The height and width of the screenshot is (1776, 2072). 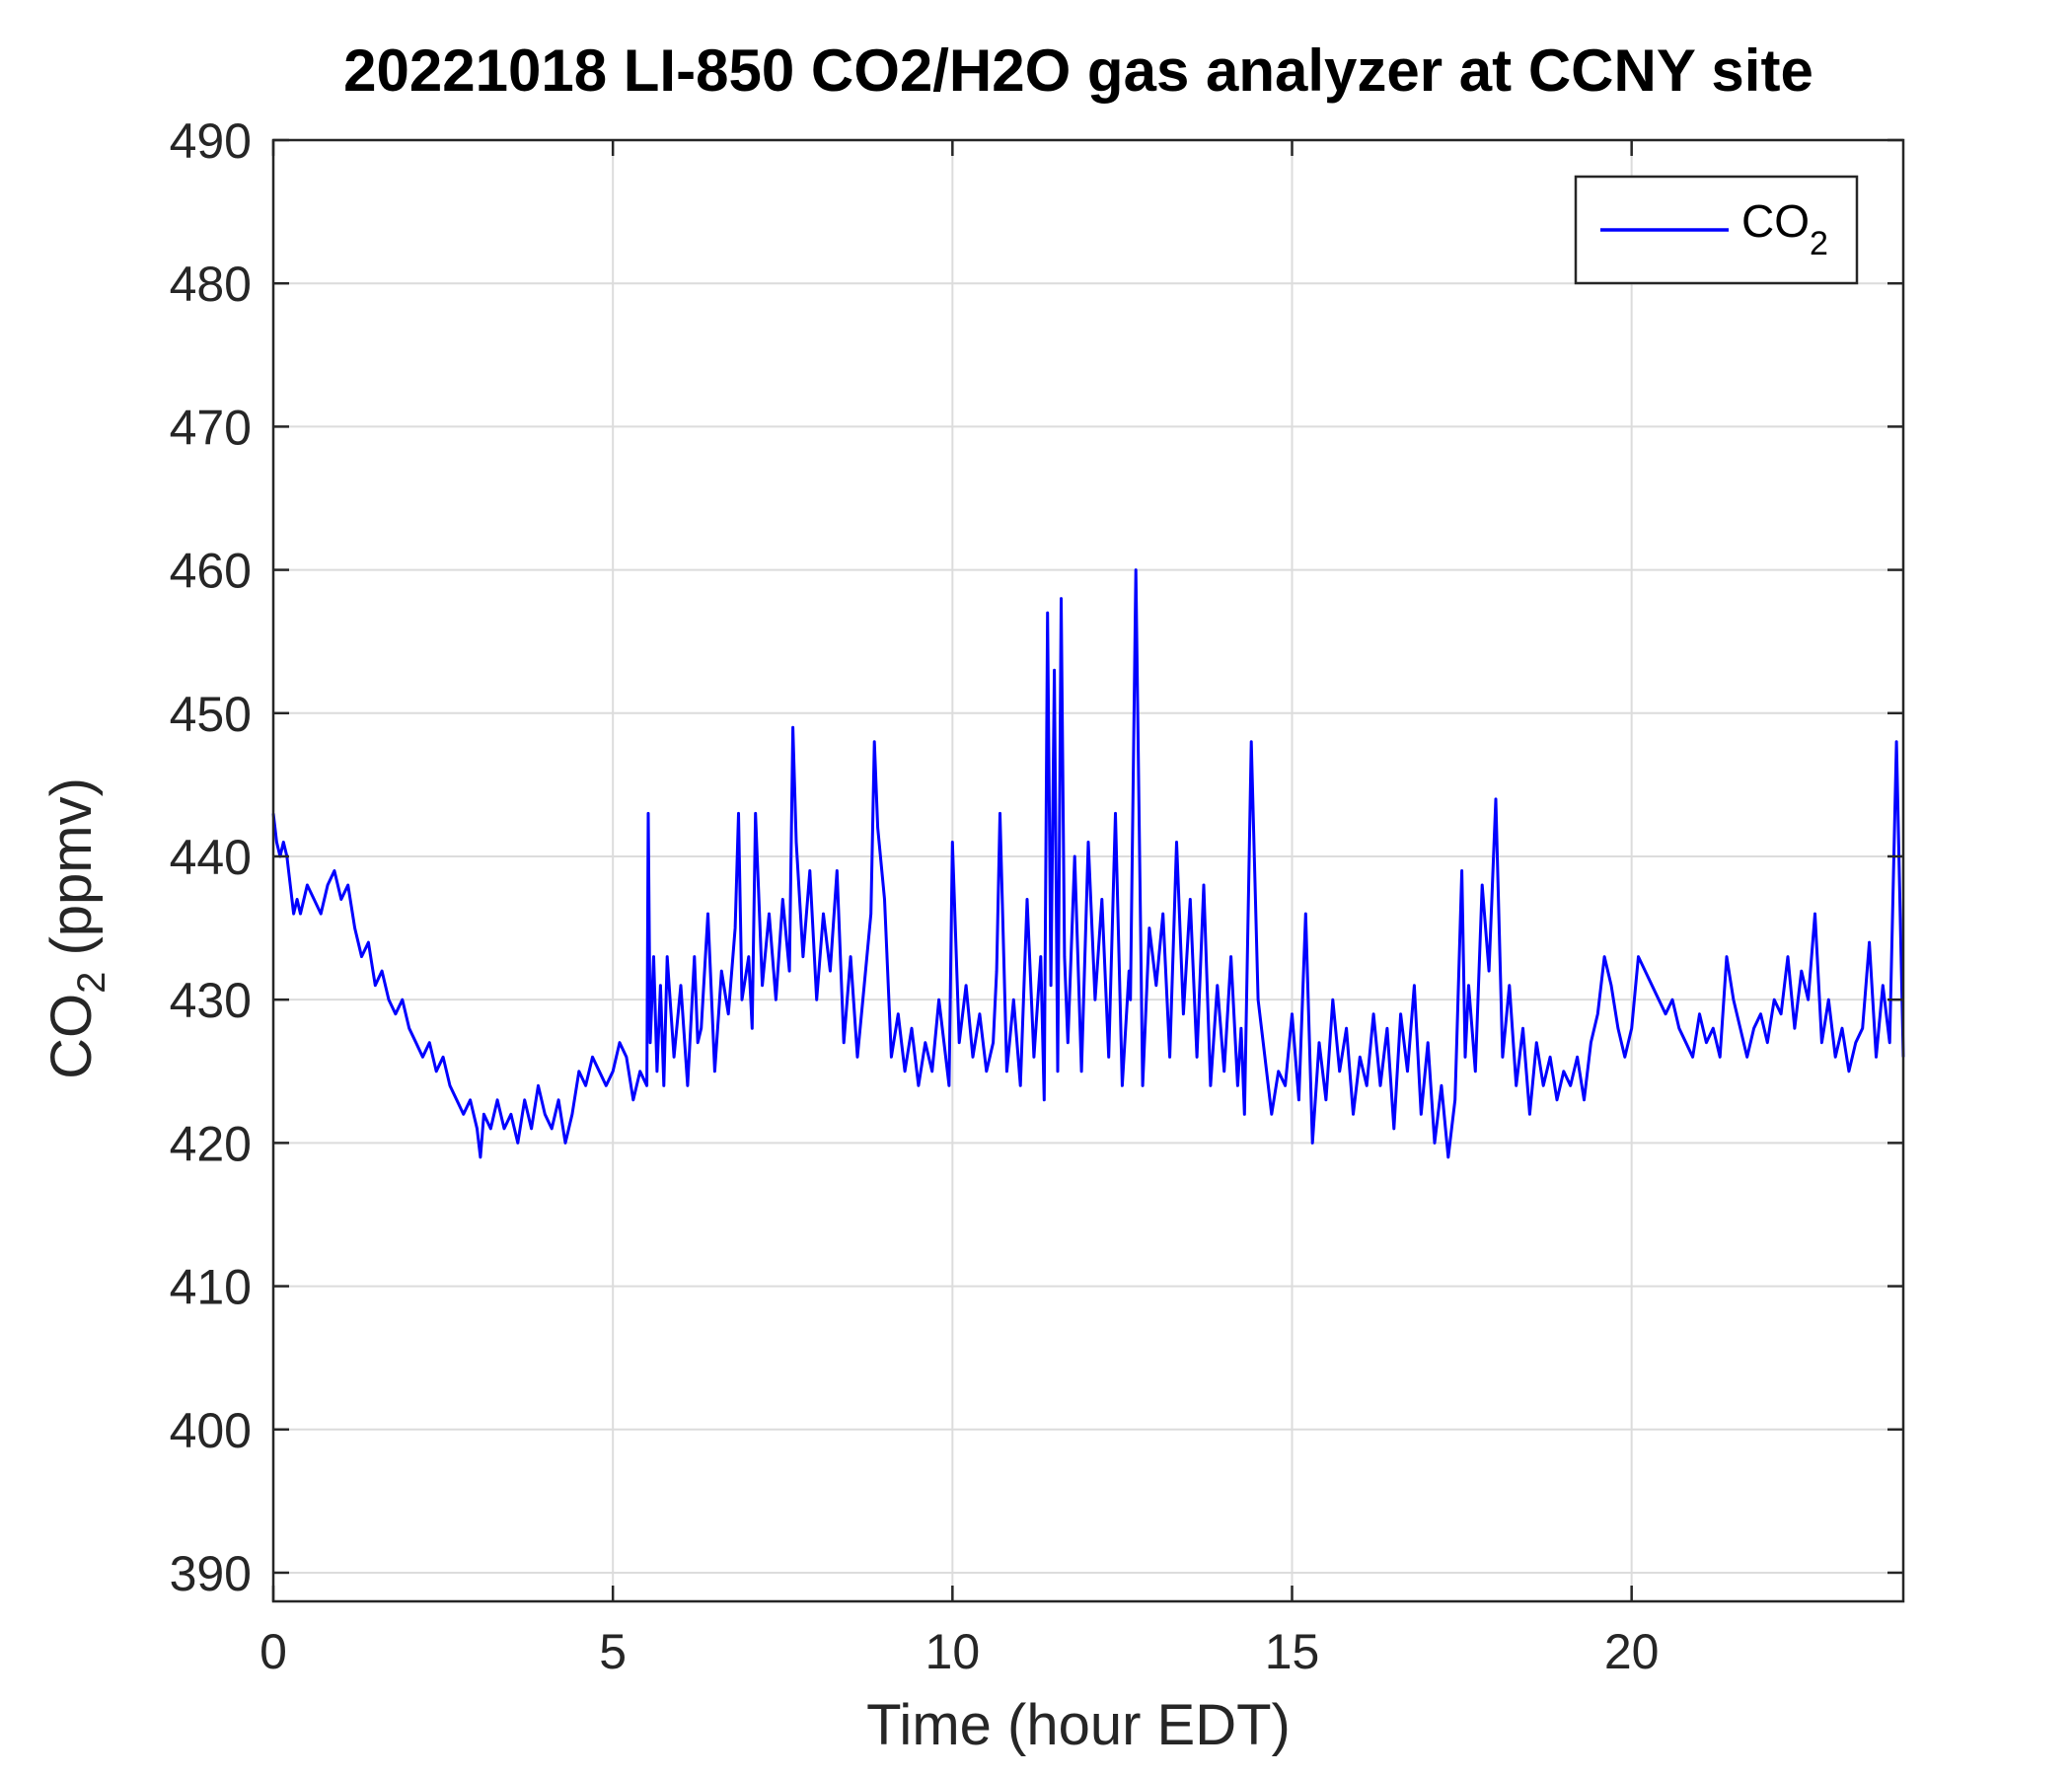 I want to click on y-tick-label-450: 450, so click(x=211, y=714).